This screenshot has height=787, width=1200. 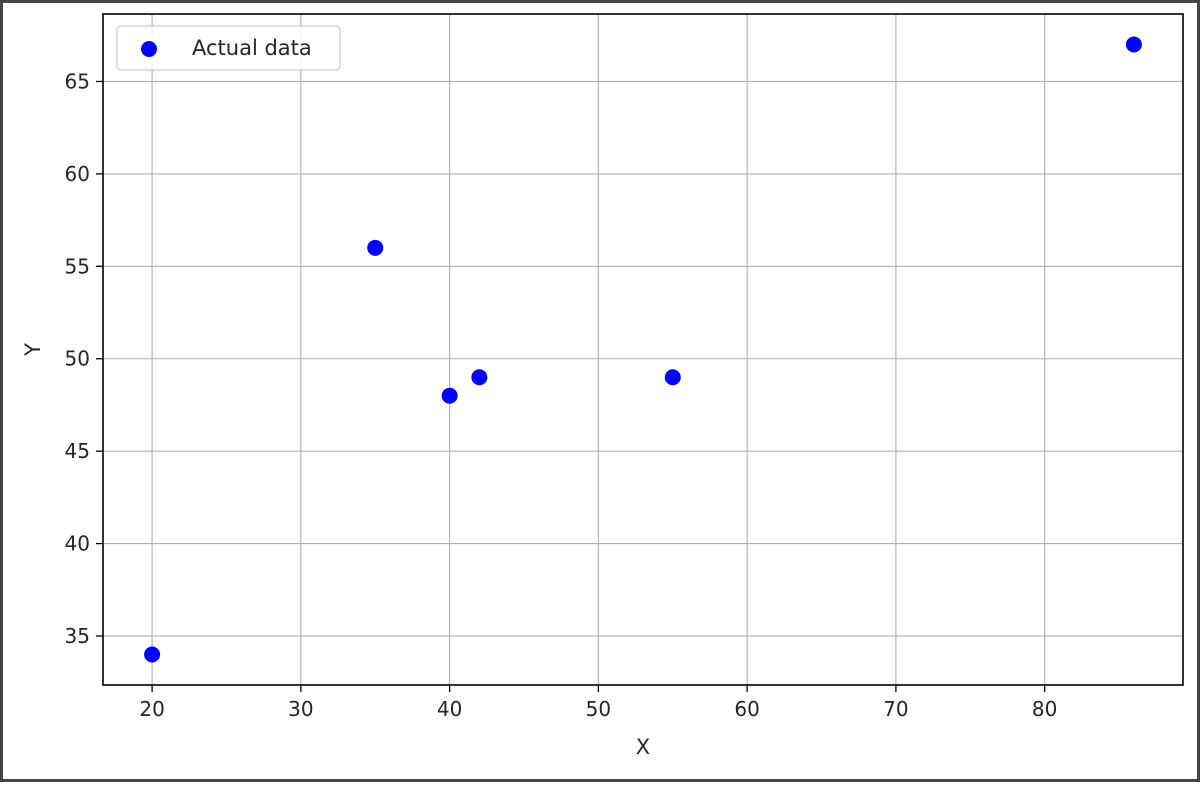 I want to click on y-tick-label: 65, so click(x=77, y=81).